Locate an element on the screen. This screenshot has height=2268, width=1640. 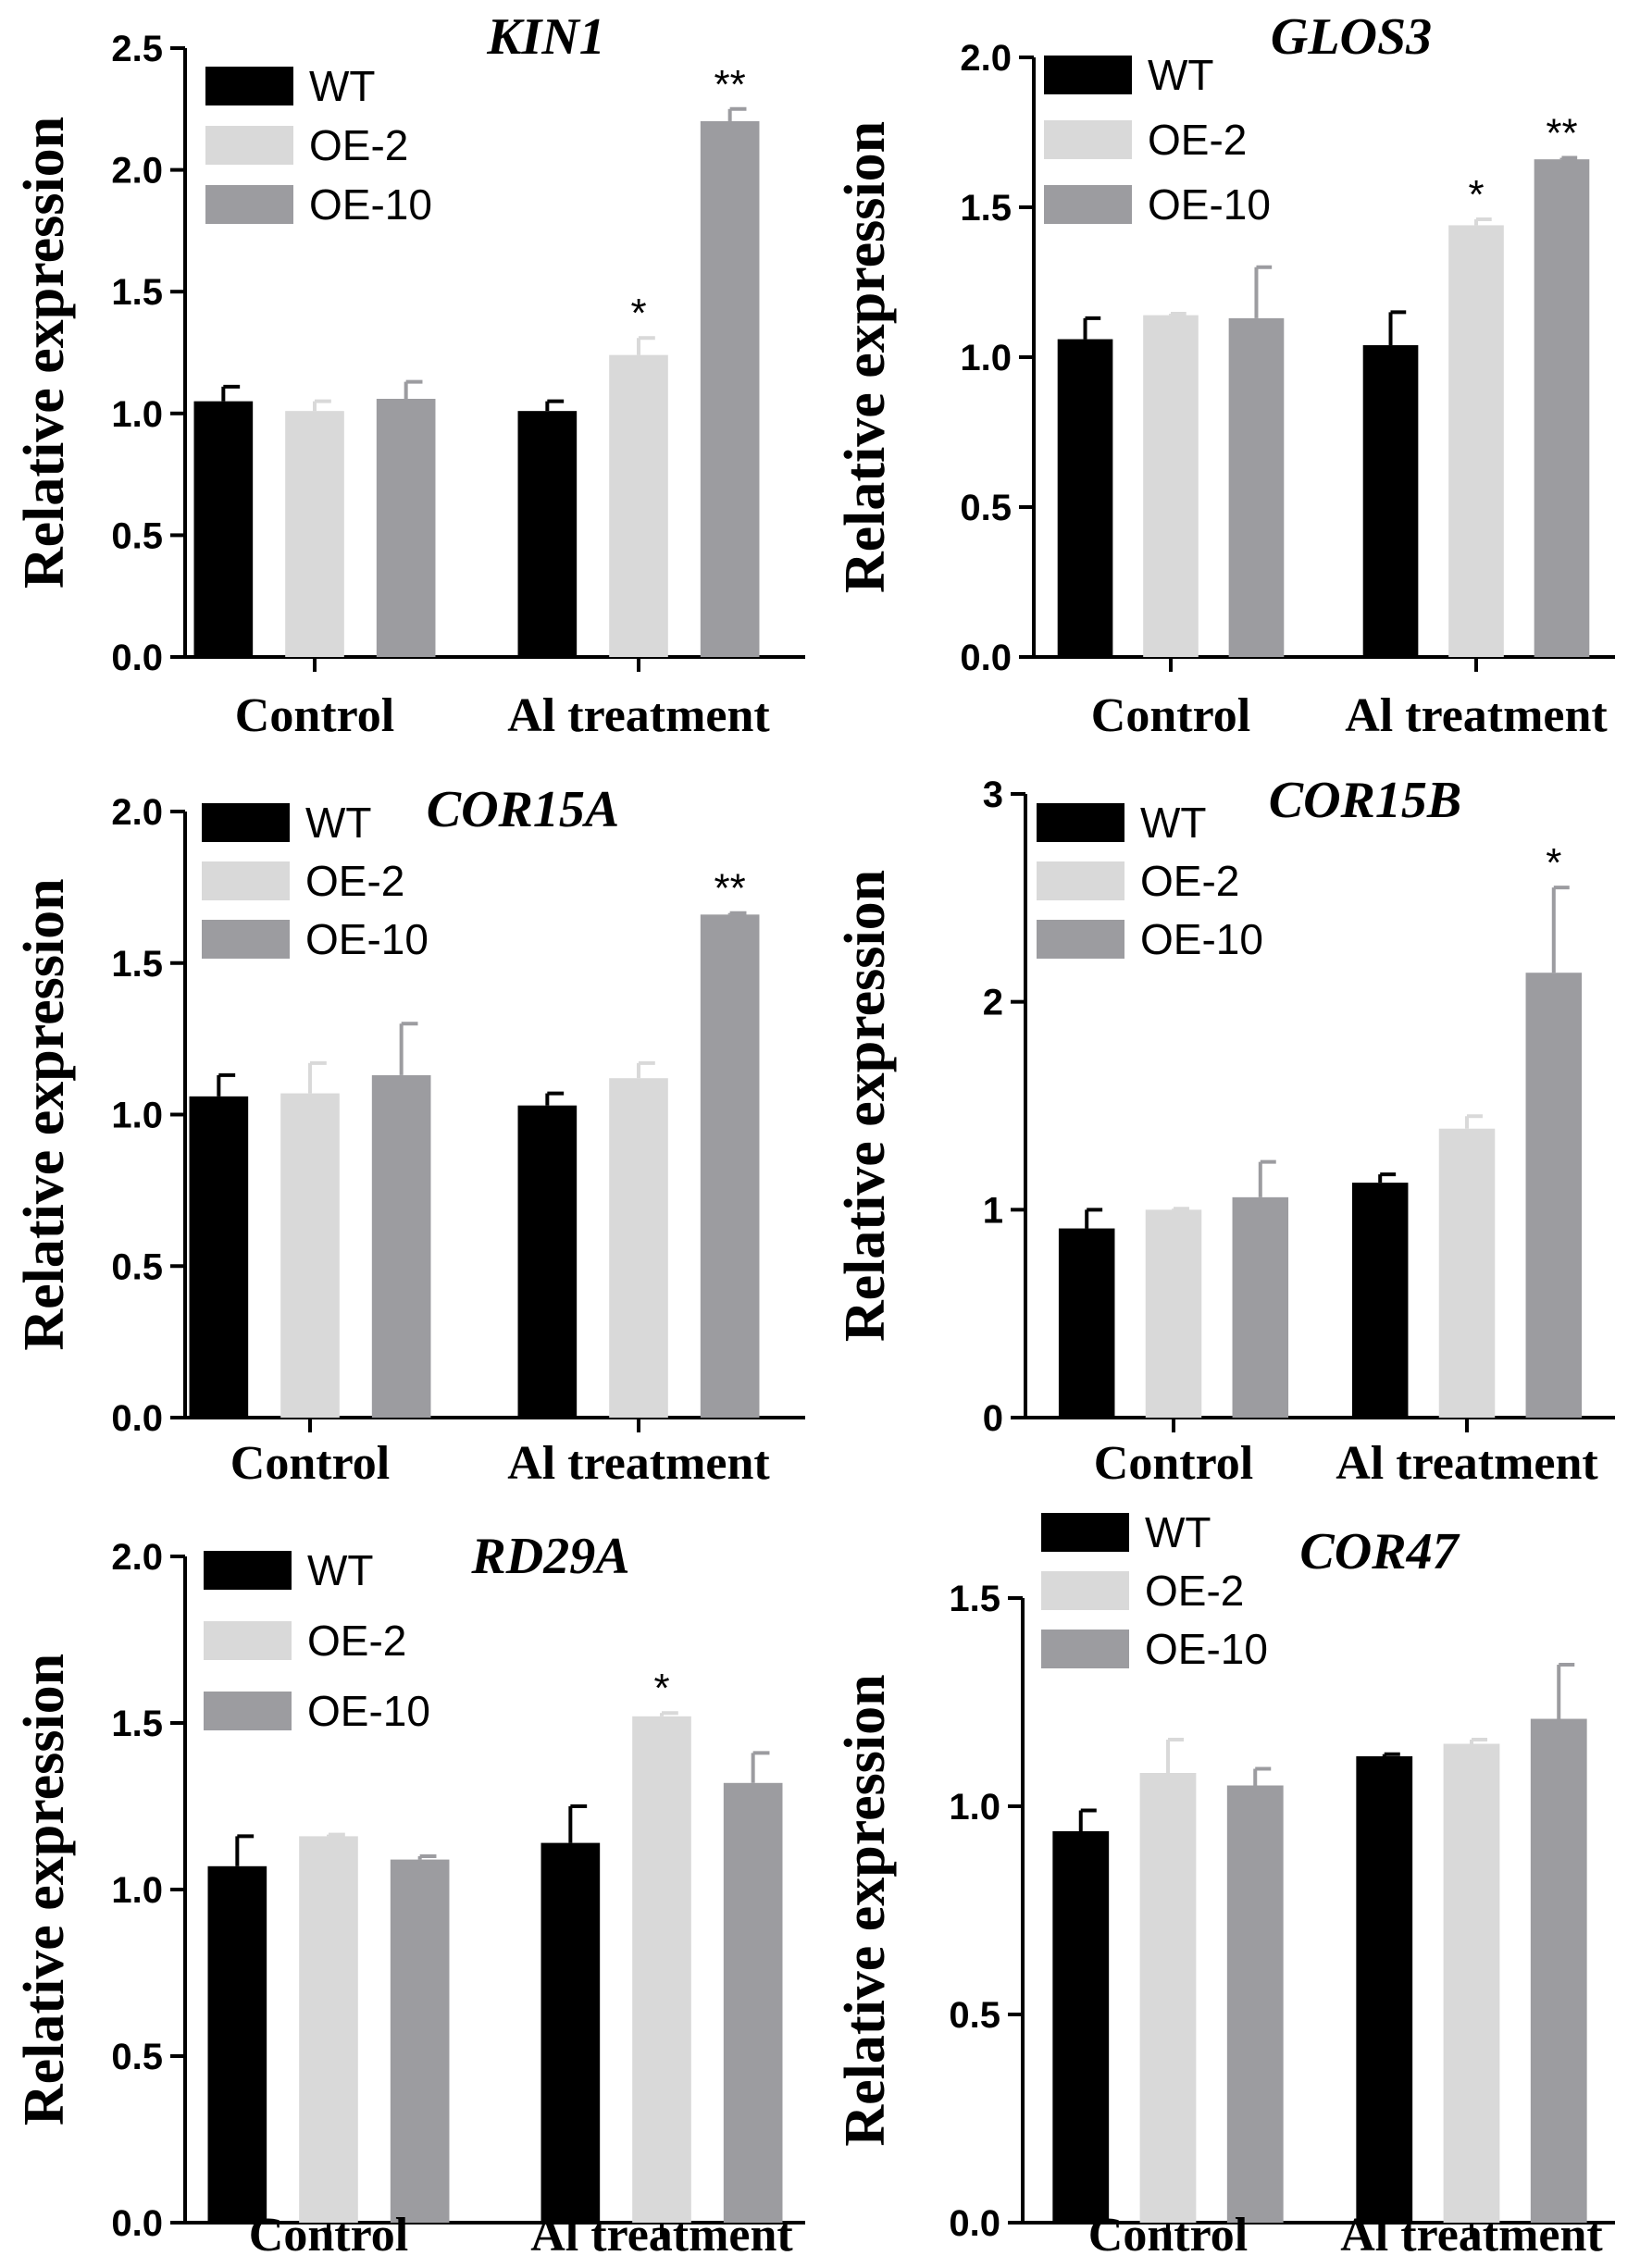
chart-title: GLOS3 is located at coordinates (1352, 37).